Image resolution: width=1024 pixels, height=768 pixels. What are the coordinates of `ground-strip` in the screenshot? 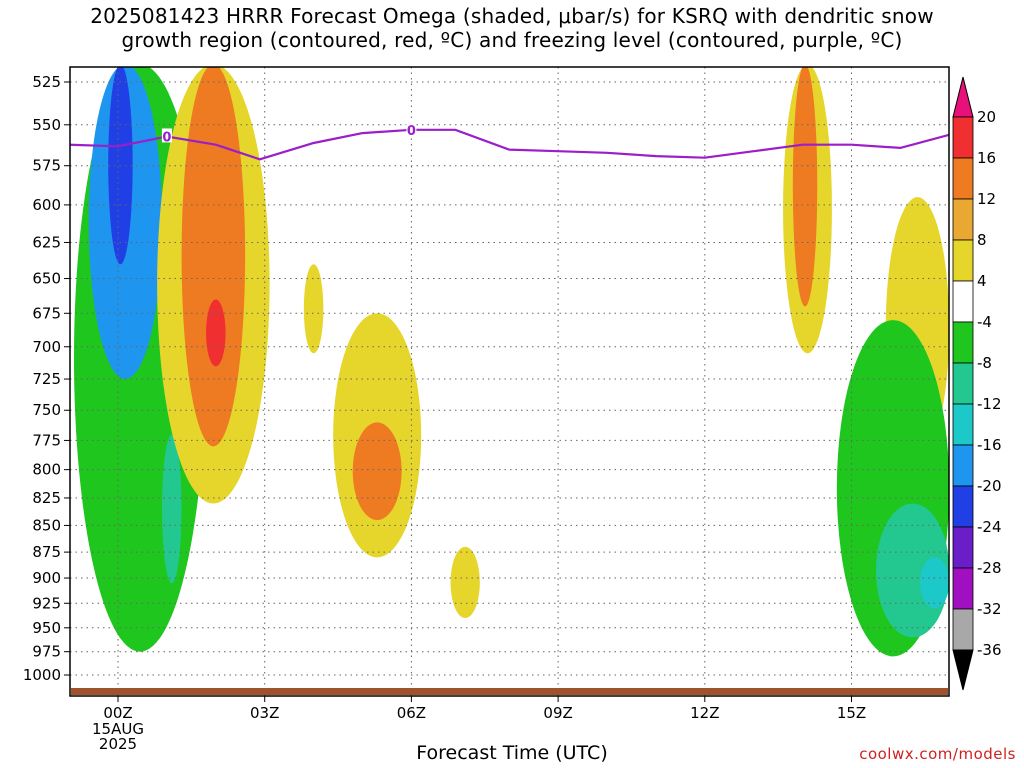 It's located at (509, 691).